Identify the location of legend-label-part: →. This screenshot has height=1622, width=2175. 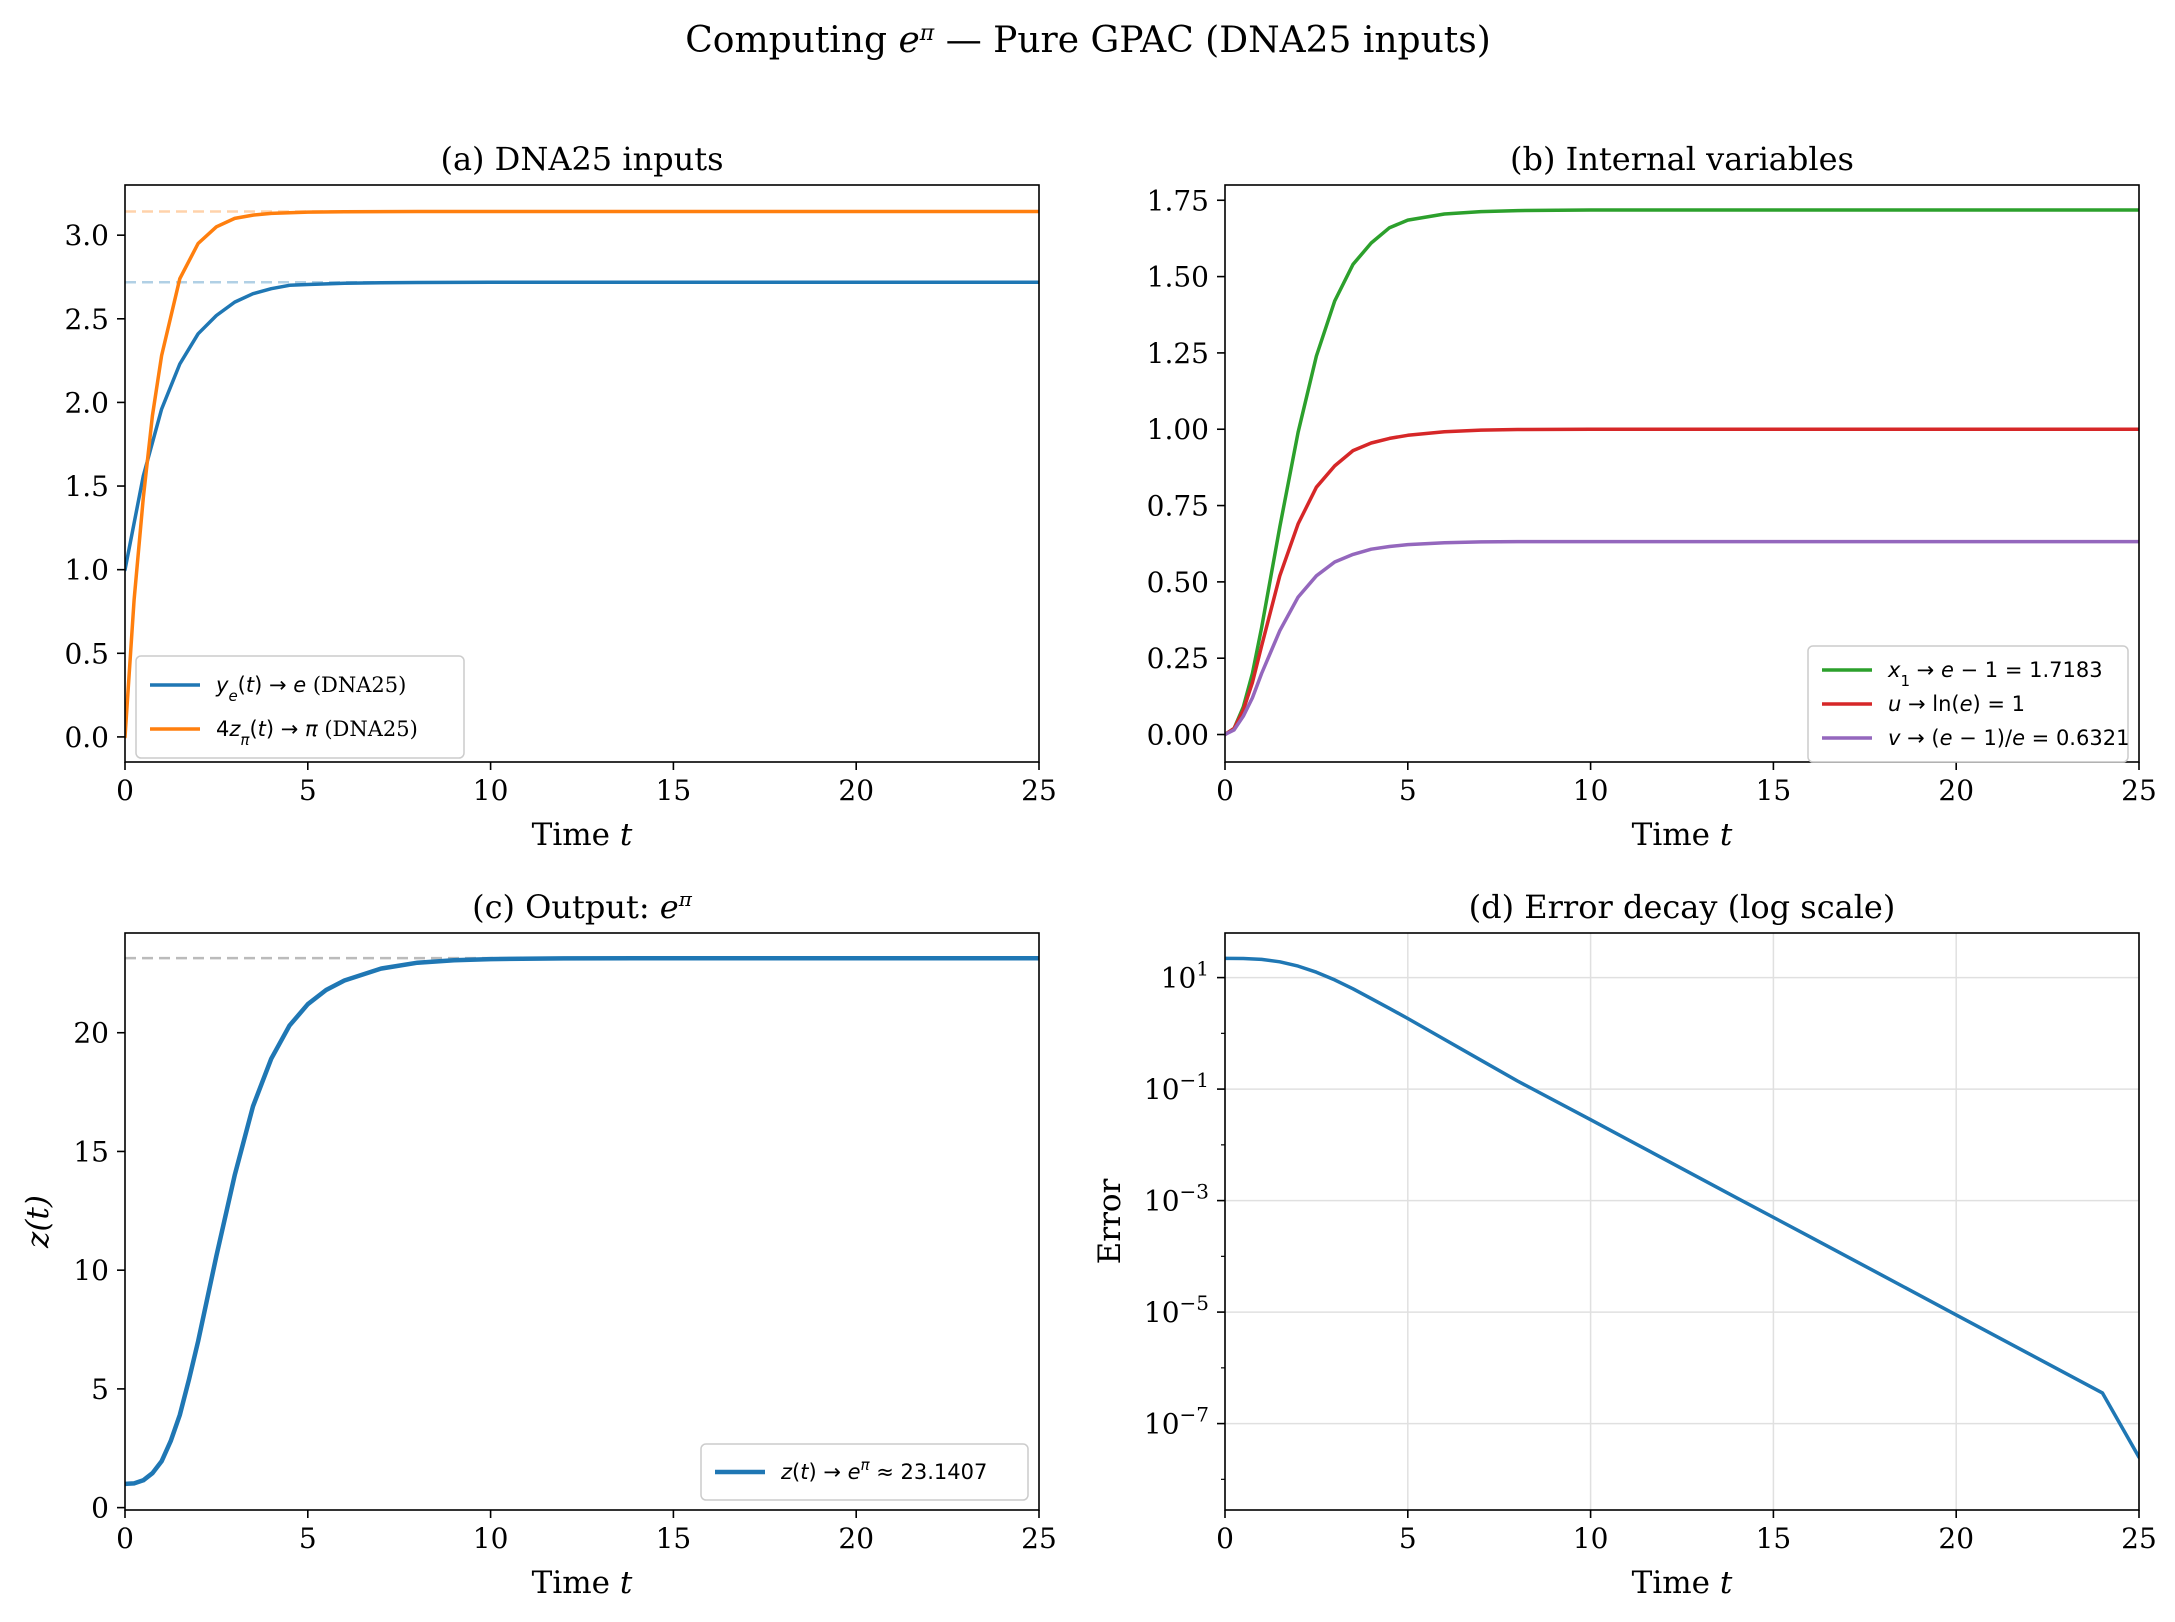
(1925, 670).